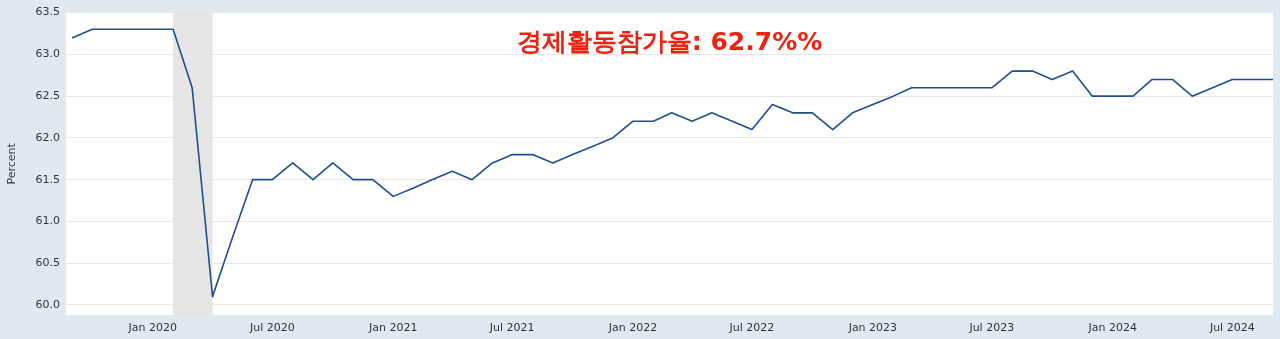  I want to click on x-tick-label: Jan 2023, so click(872, 328).